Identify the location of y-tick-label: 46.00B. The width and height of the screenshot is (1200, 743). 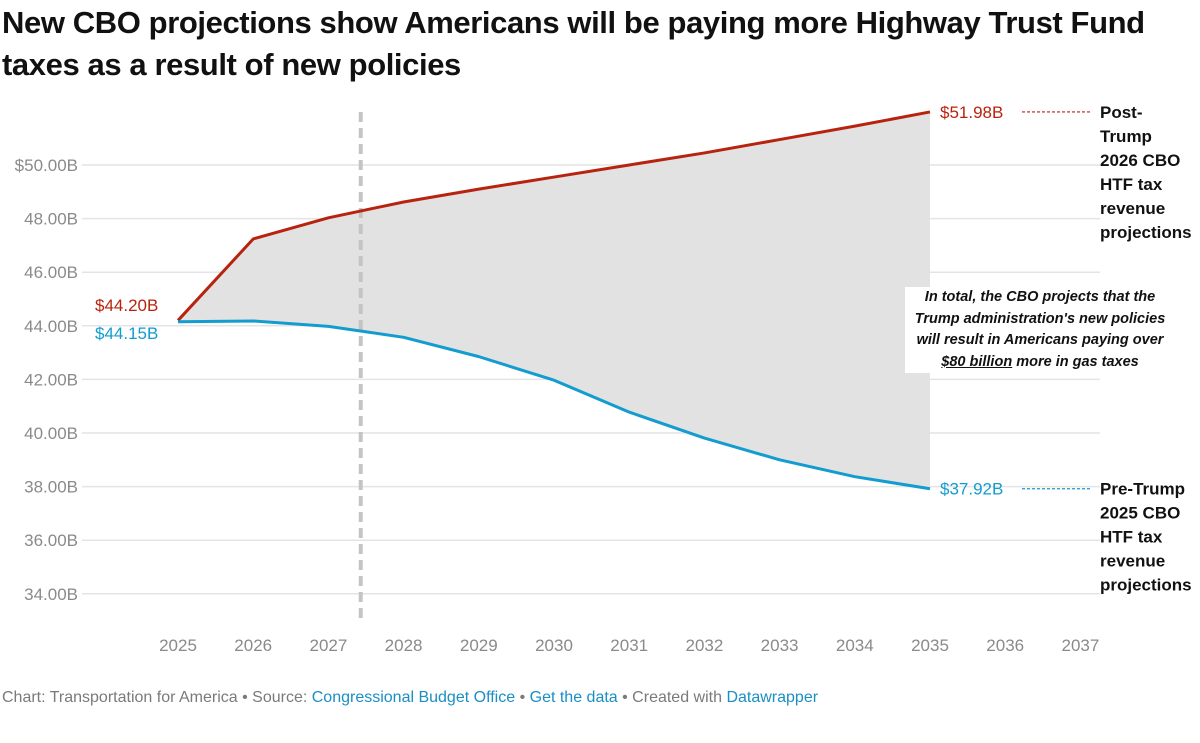
(51, 272).